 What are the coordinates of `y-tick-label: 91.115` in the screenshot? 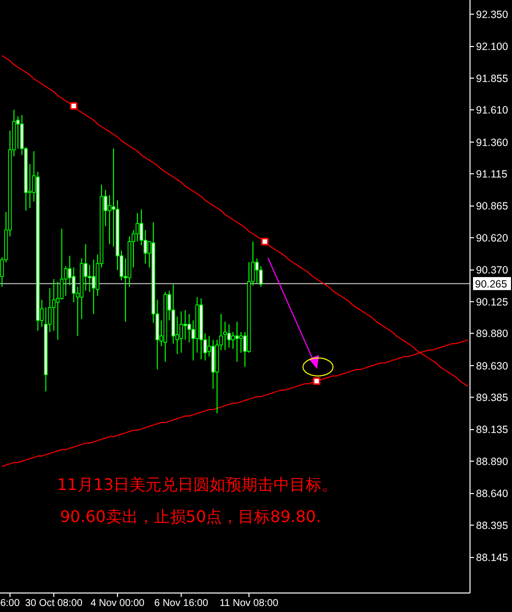 It's located at (492, 174).